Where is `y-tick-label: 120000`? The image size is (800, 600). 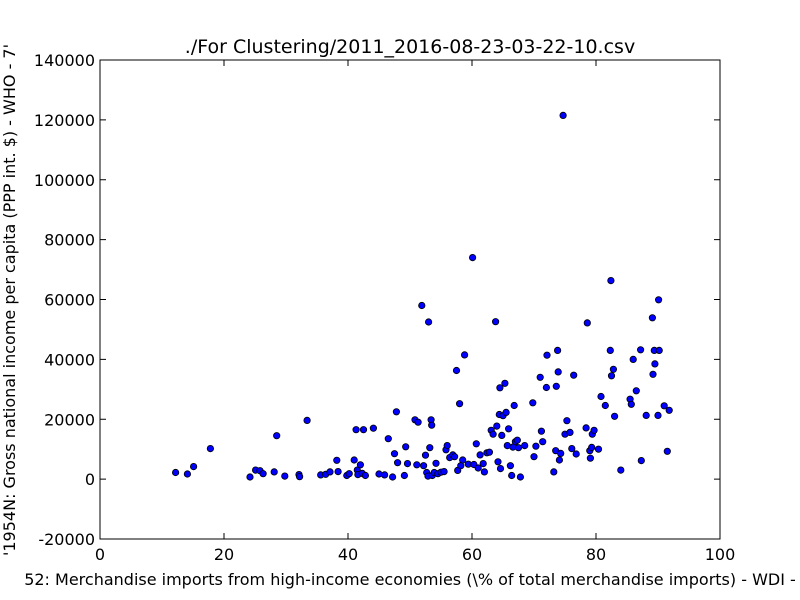 y-tick-label: 120000 is located at coordinates (64, 120).